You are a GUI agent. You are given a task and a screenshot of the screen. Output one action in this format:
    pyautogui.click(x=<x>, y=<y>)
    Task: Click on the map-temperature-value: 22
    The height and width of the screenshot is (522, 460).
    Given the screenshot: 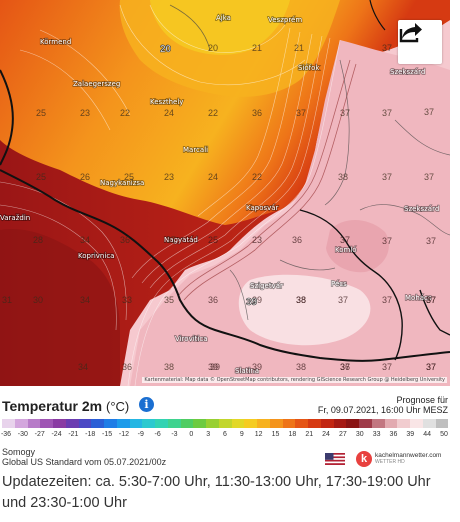 What is the action you would take?
    pyautogui.click(x=257, y=177)
    